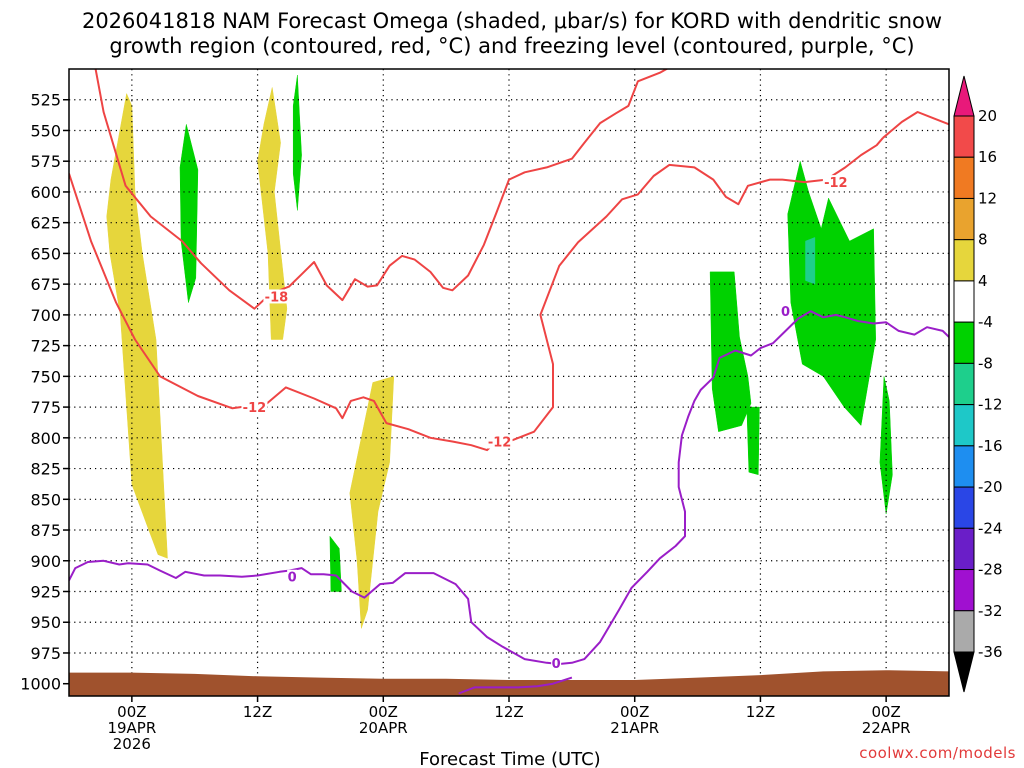 This screenshot has width=1024, height=768. I want to click on y-tick-label: 825, so click(45, 469).